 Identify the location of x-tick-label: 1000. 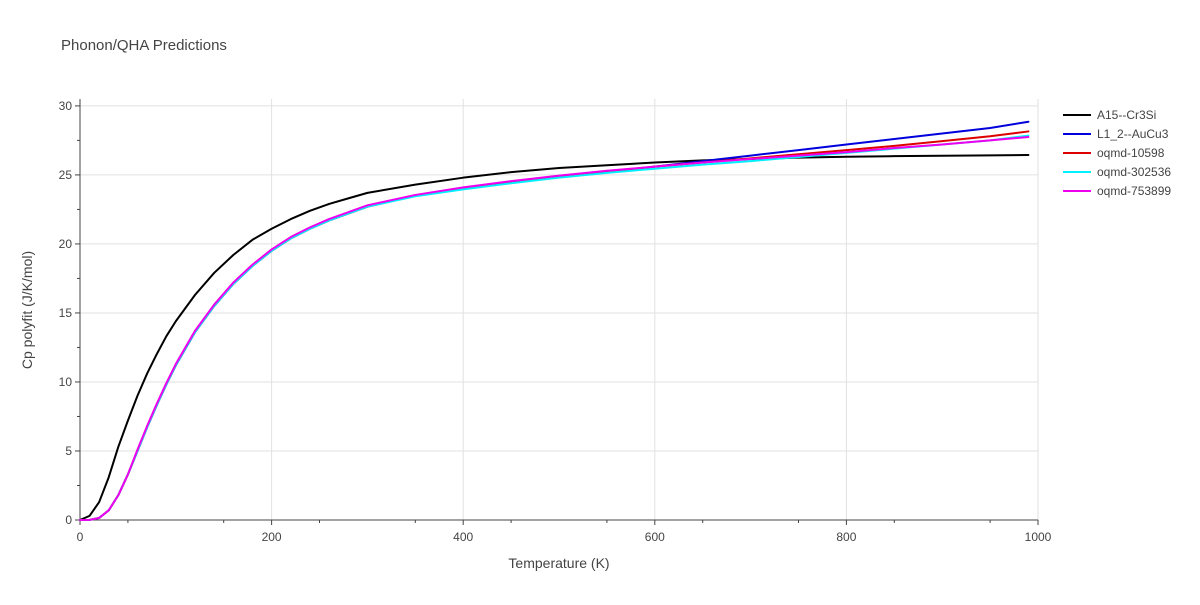
(1038, 537).